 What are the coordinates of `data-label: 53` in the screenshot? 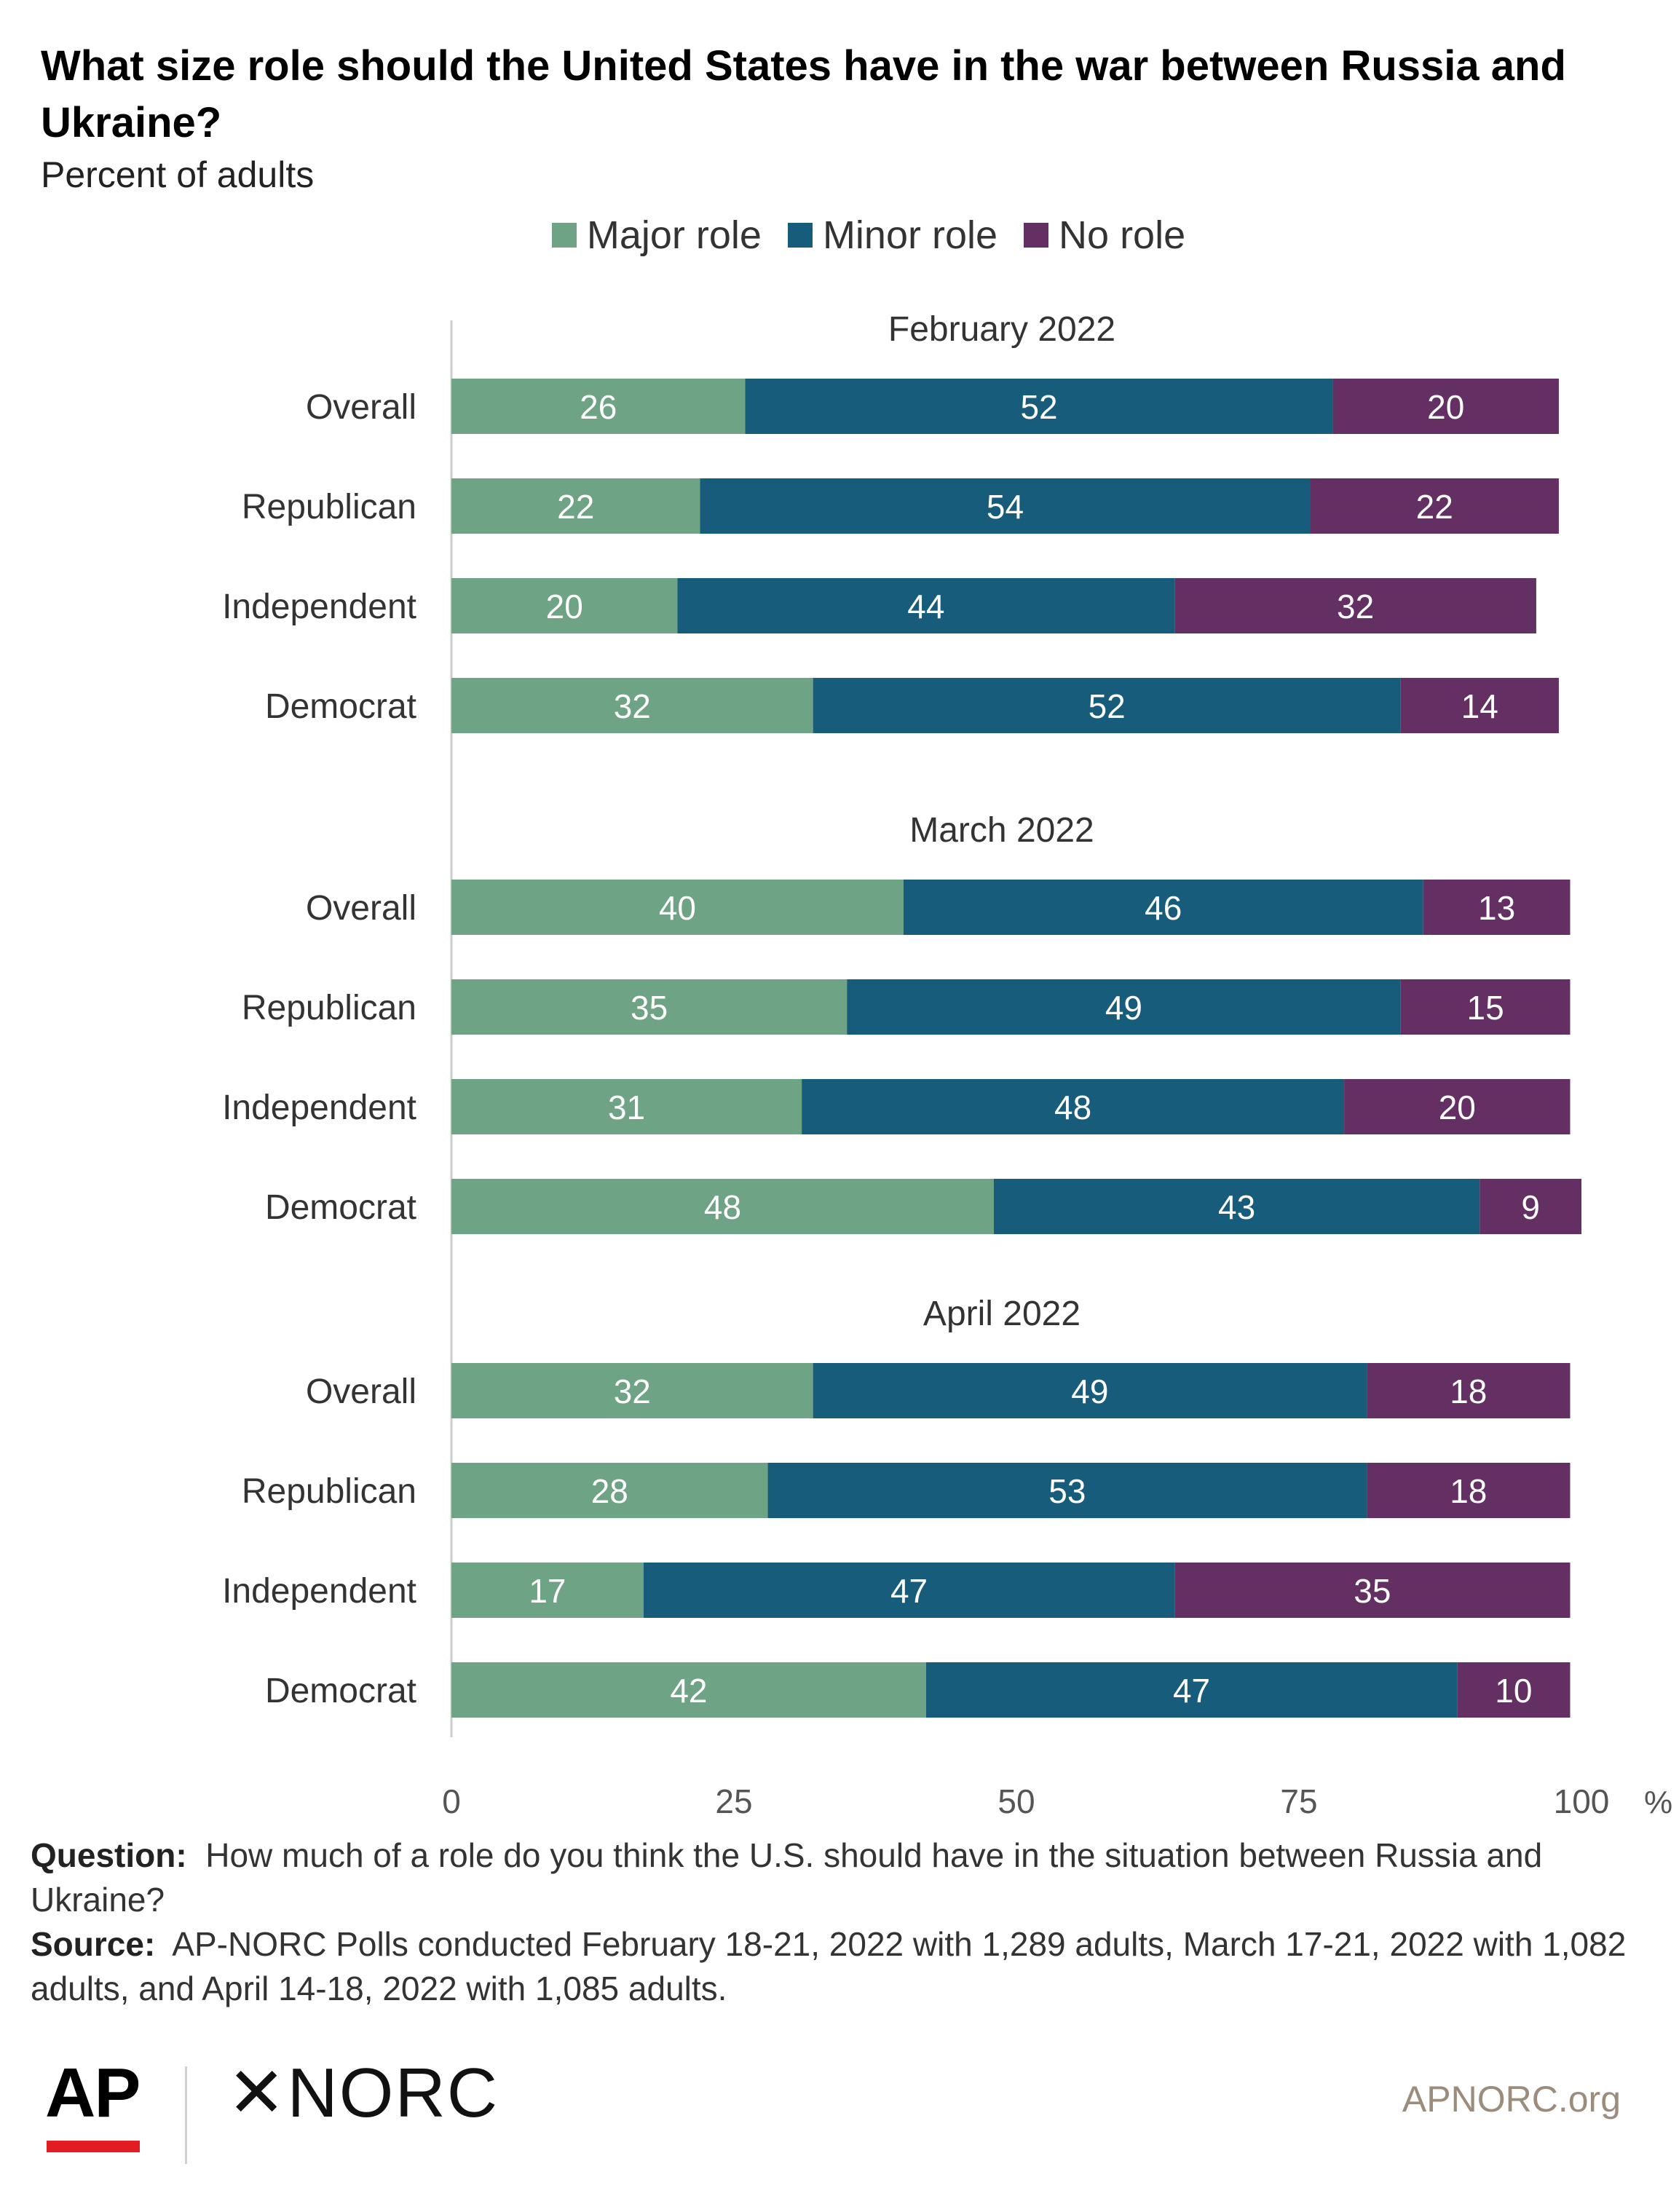 It's located at (1067, 1491).